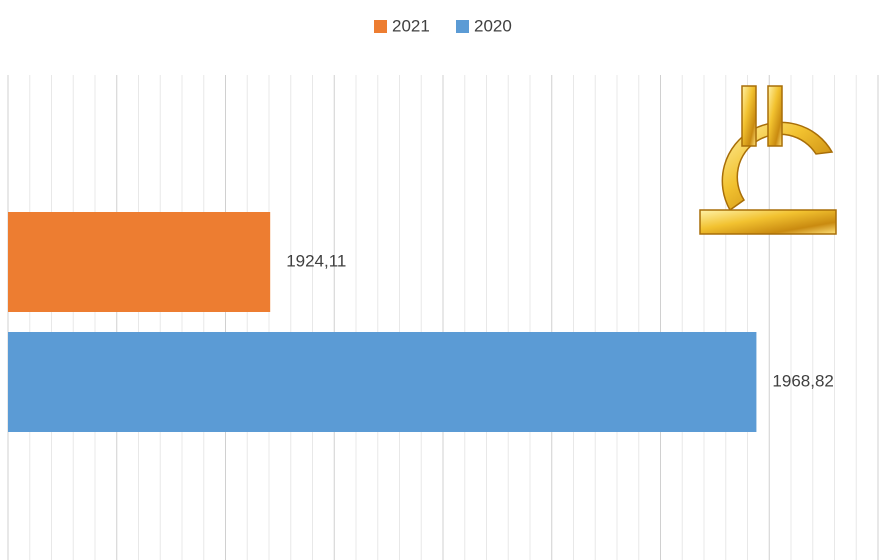 This screenshot has width=879, height=560. What do you see at coordinates (493, 25) in the screenshot?
I see `legend-label: 2020` at bounding box center [493, 25].